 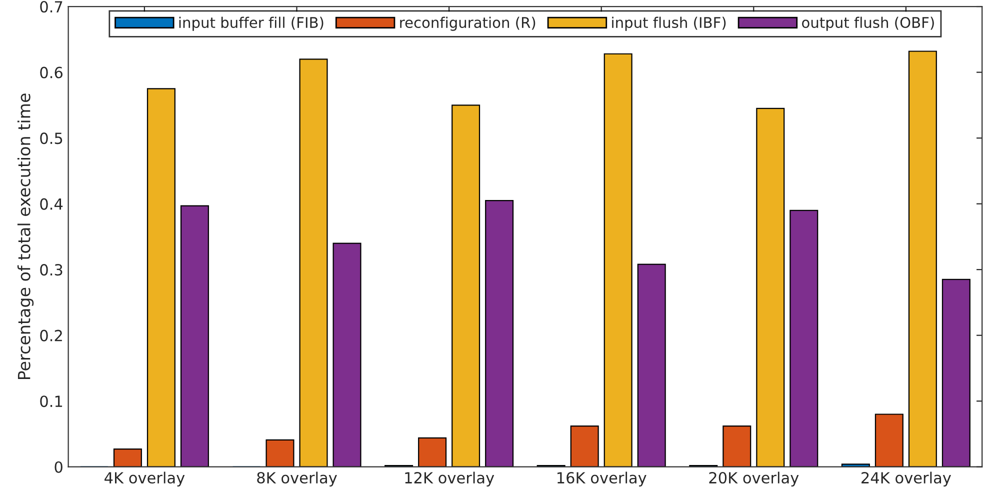 What do you see at coordinates (51, 6) in the screenshot?
I see `y-tick-label: 0.7` at bounding box center [51, 6].